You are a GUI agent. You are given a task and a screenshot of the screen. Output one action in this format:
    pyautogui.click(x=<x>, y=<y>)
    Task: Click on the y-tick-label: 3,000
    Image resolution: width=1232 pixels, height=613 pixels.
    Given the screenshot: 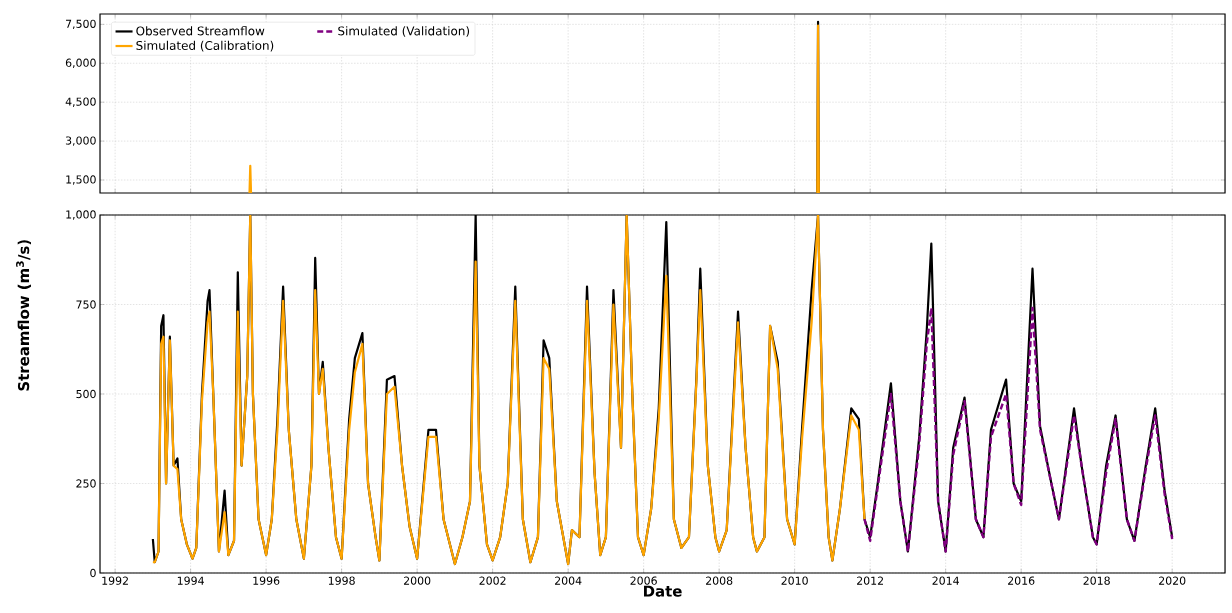 What is the action you would take?
    pyautogui.click(x=80, y=141)
    